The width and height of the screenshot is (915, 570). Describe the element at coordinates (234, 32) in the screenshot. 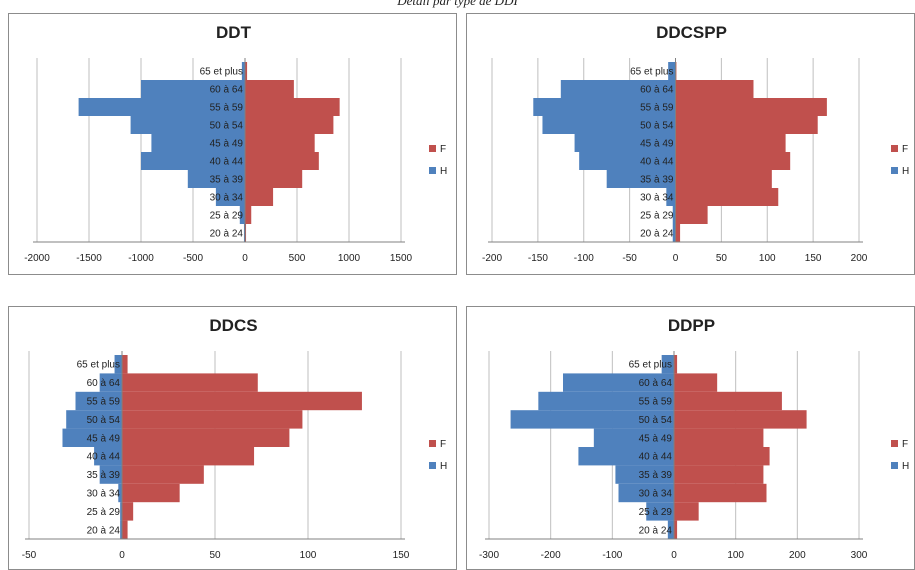

I see `chart-title: DDT` at that location.